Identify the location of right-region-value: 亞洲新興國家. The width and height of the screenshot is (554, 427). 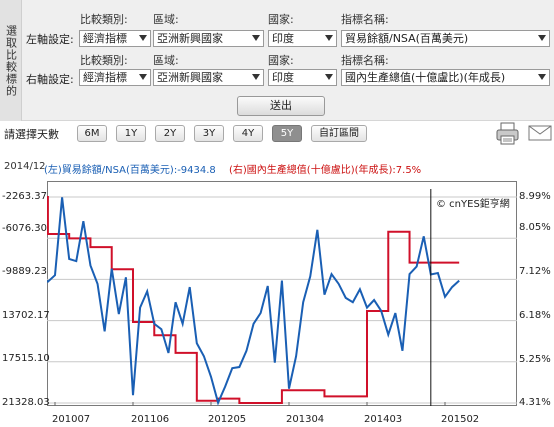
(190, 77).